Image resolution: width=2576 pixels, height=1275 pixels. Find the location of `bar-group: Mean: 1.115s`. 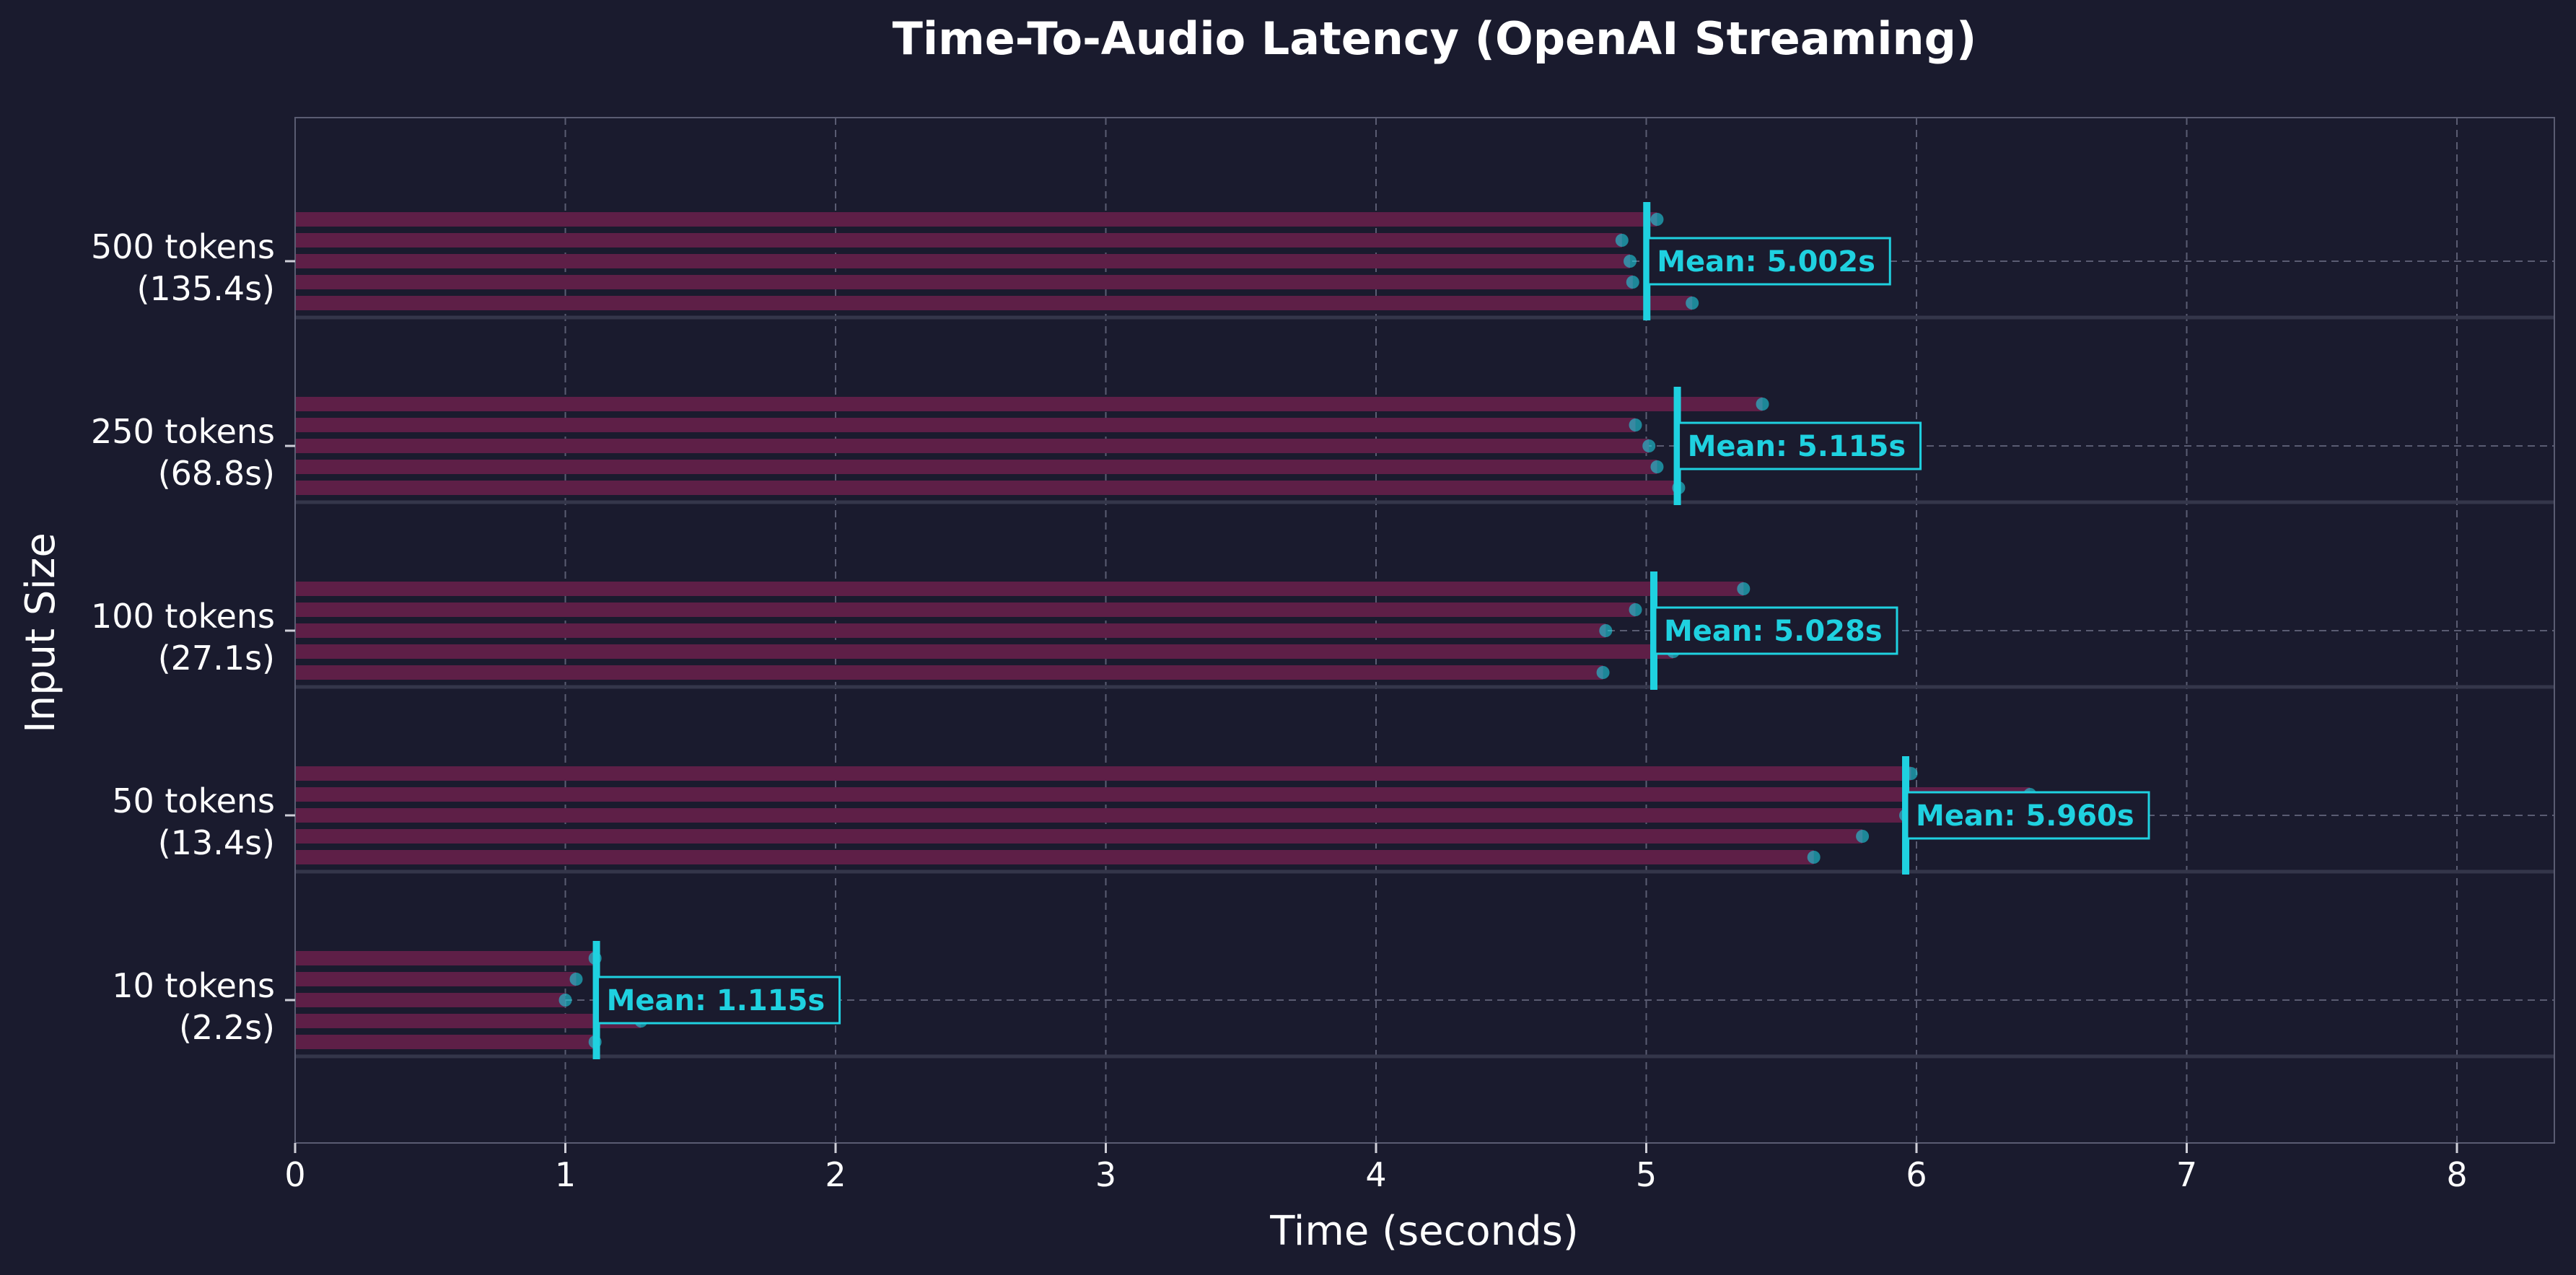

bar-group: Mean: 1.115s is located at coordinates (568, 1000).